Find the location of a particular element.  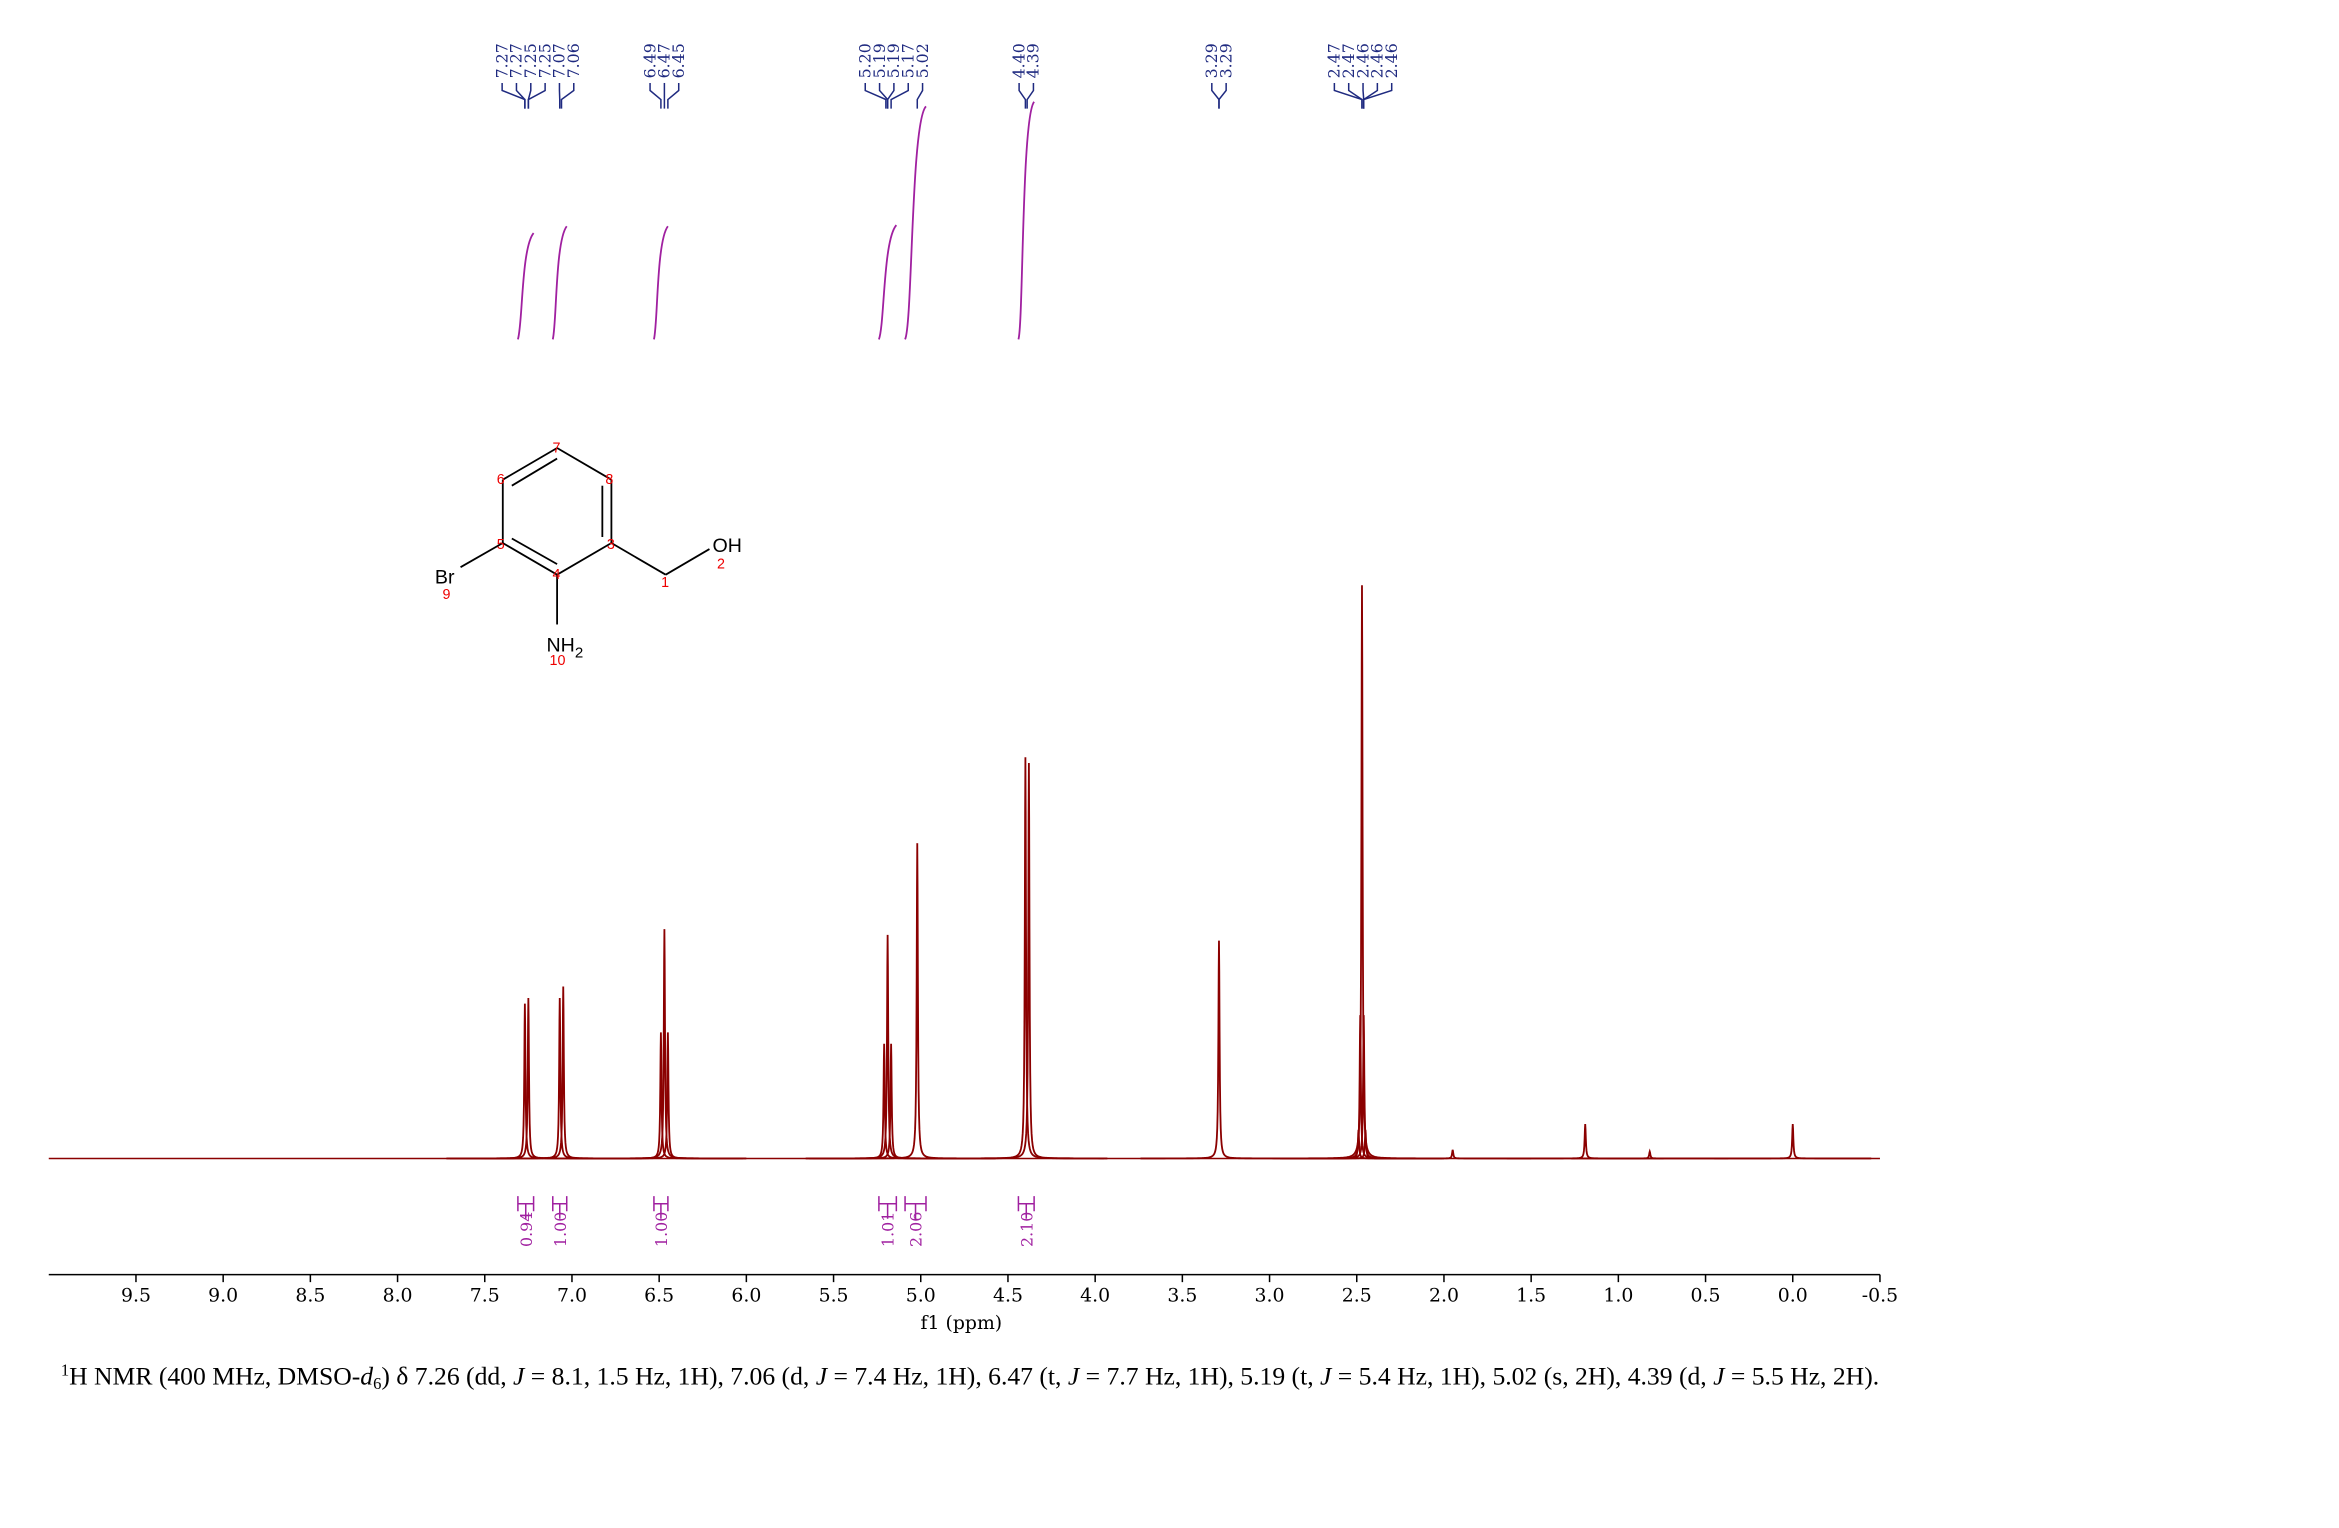

x-axis-label: f1 (ppm) is located at coordinates (962, 1323).